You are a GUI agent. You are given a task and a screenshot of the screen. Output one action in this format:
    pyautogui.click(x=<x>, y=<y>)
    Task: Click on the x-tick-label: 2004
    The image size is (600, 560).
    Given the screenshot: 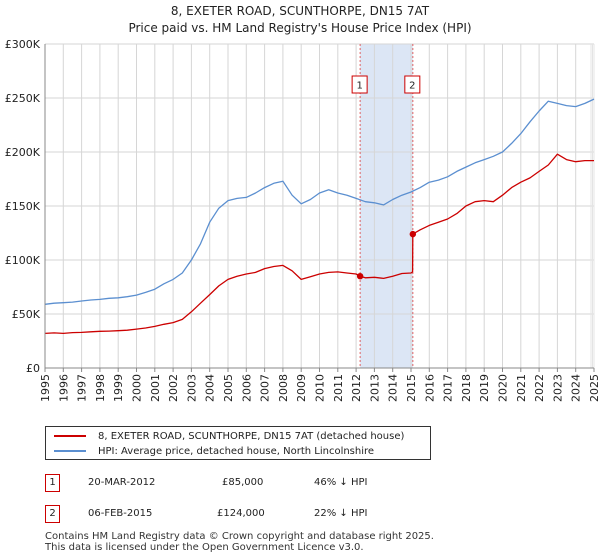 What is the action you would take?
    pyautogui.click(x=210, y=388)
    